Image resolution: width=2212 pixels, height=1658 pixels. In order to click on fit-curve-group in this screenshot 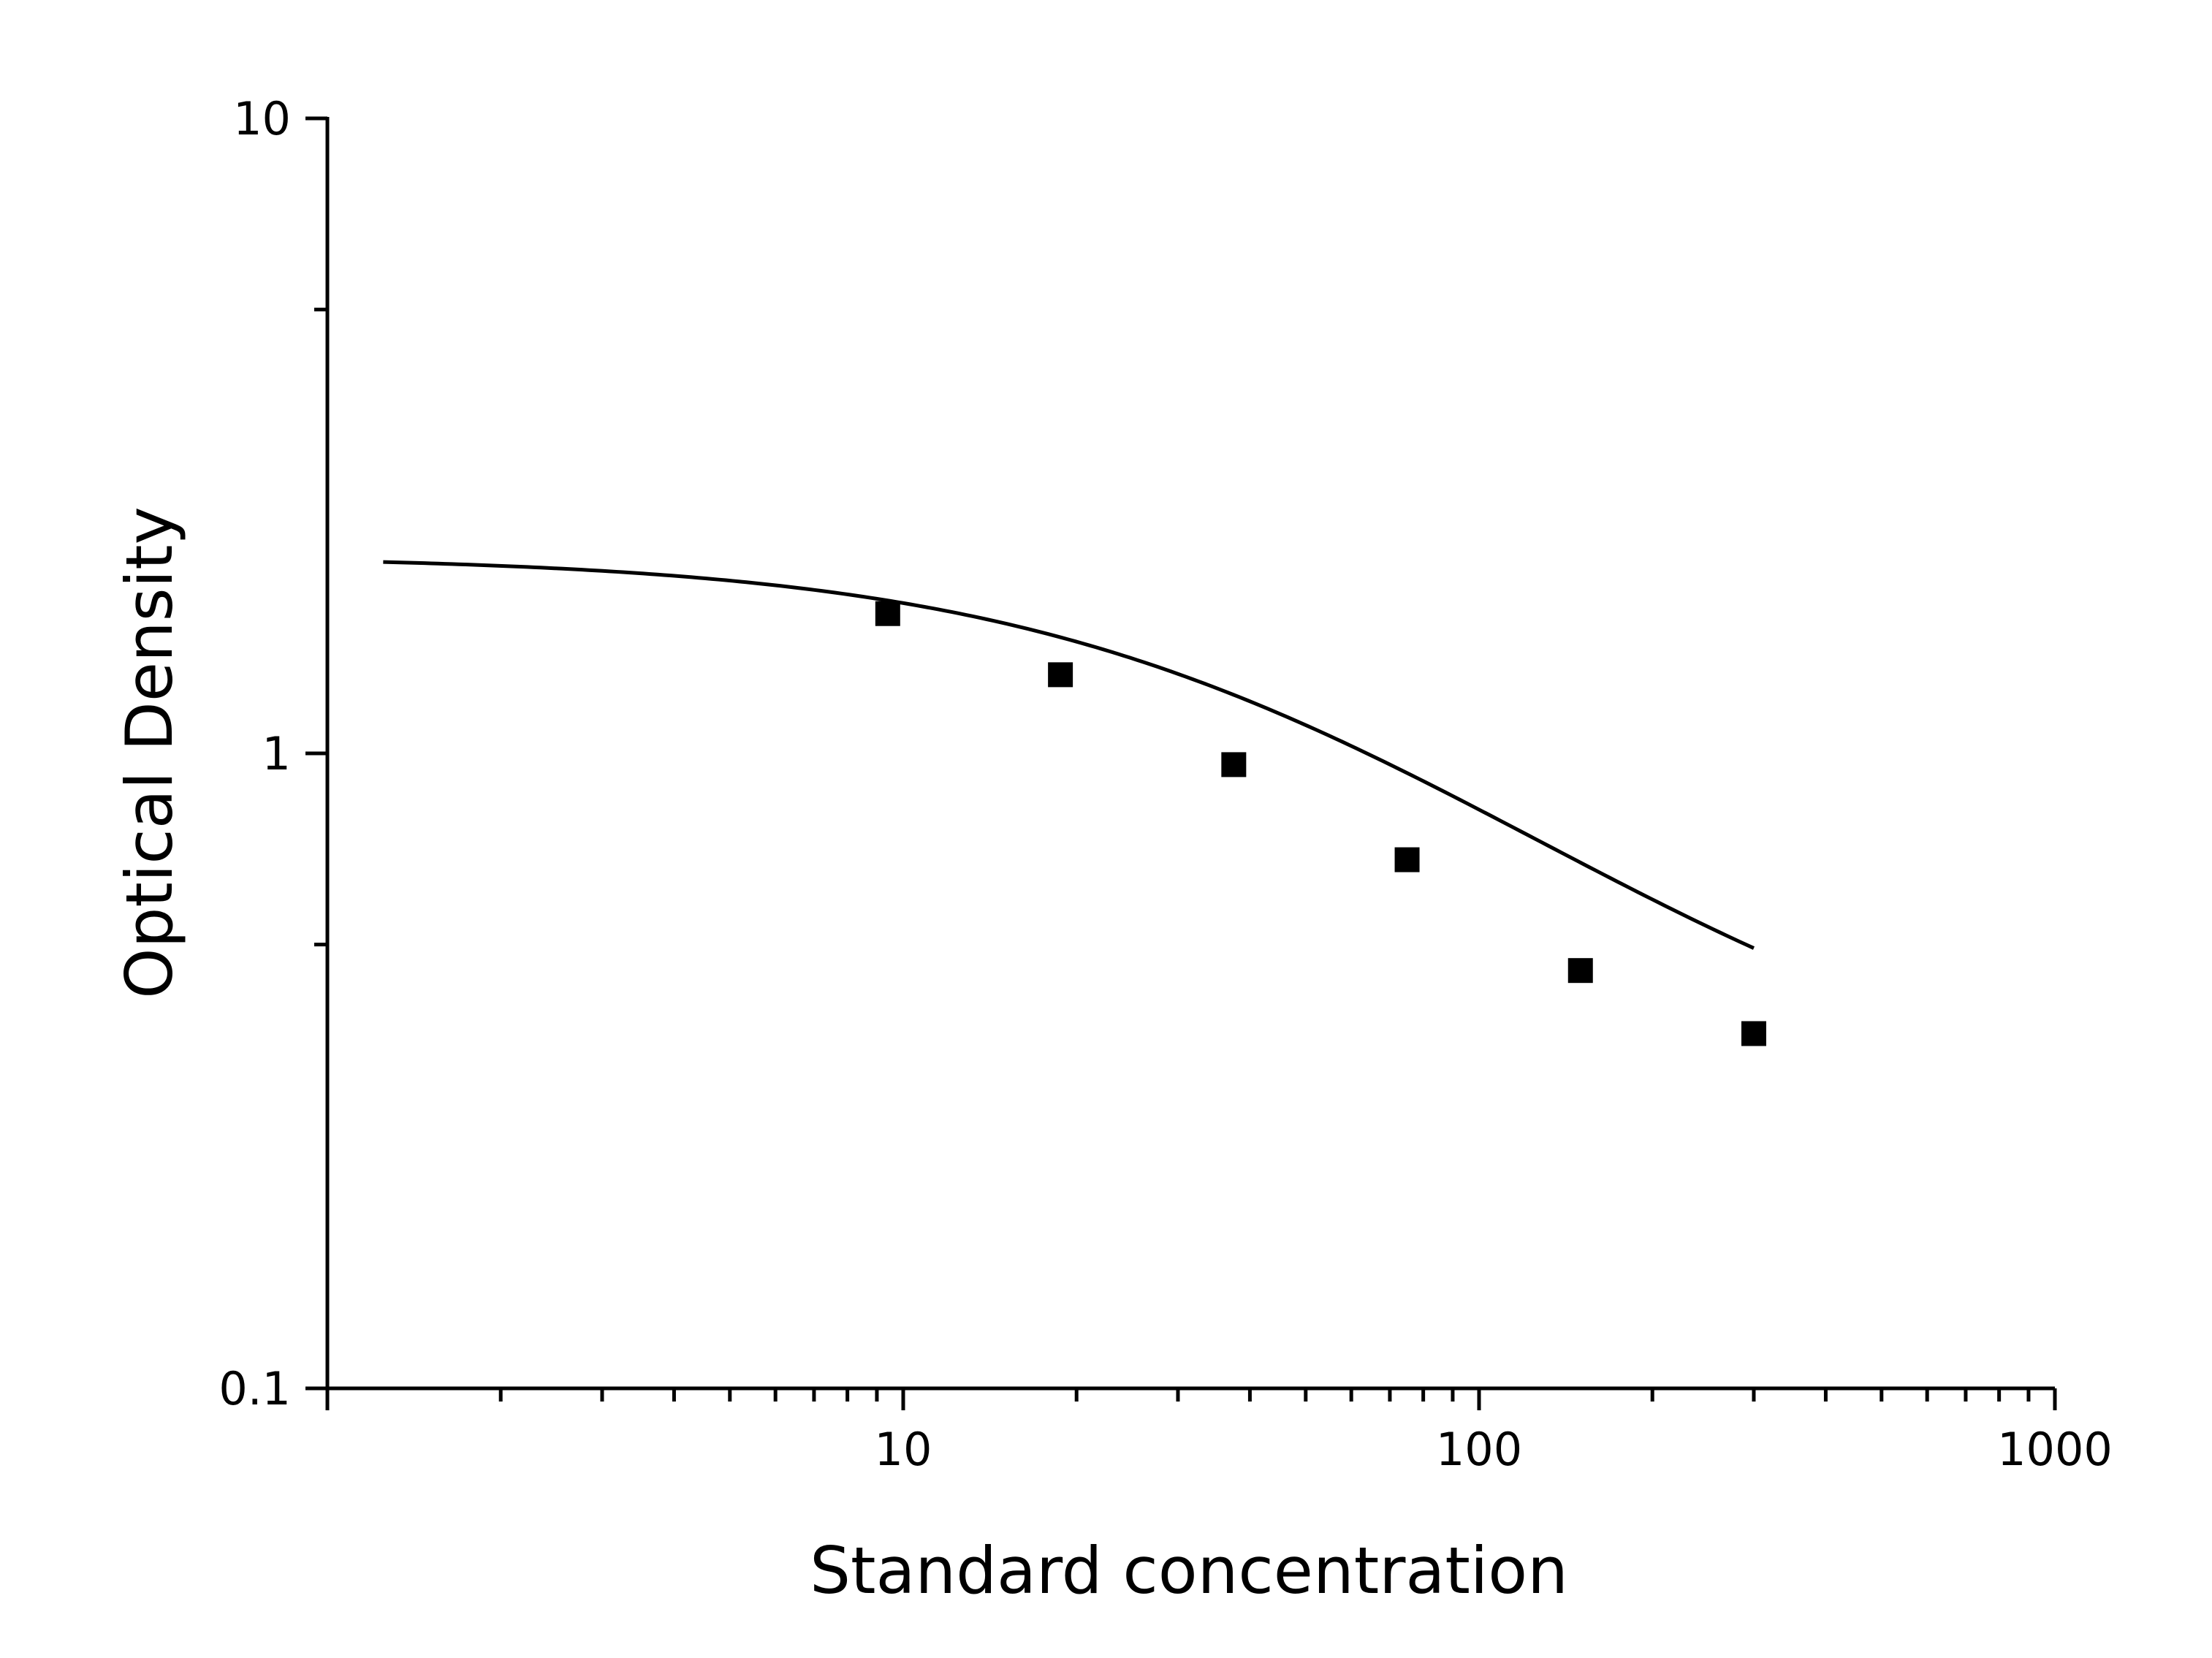, I will do `click(1069, 755)`.